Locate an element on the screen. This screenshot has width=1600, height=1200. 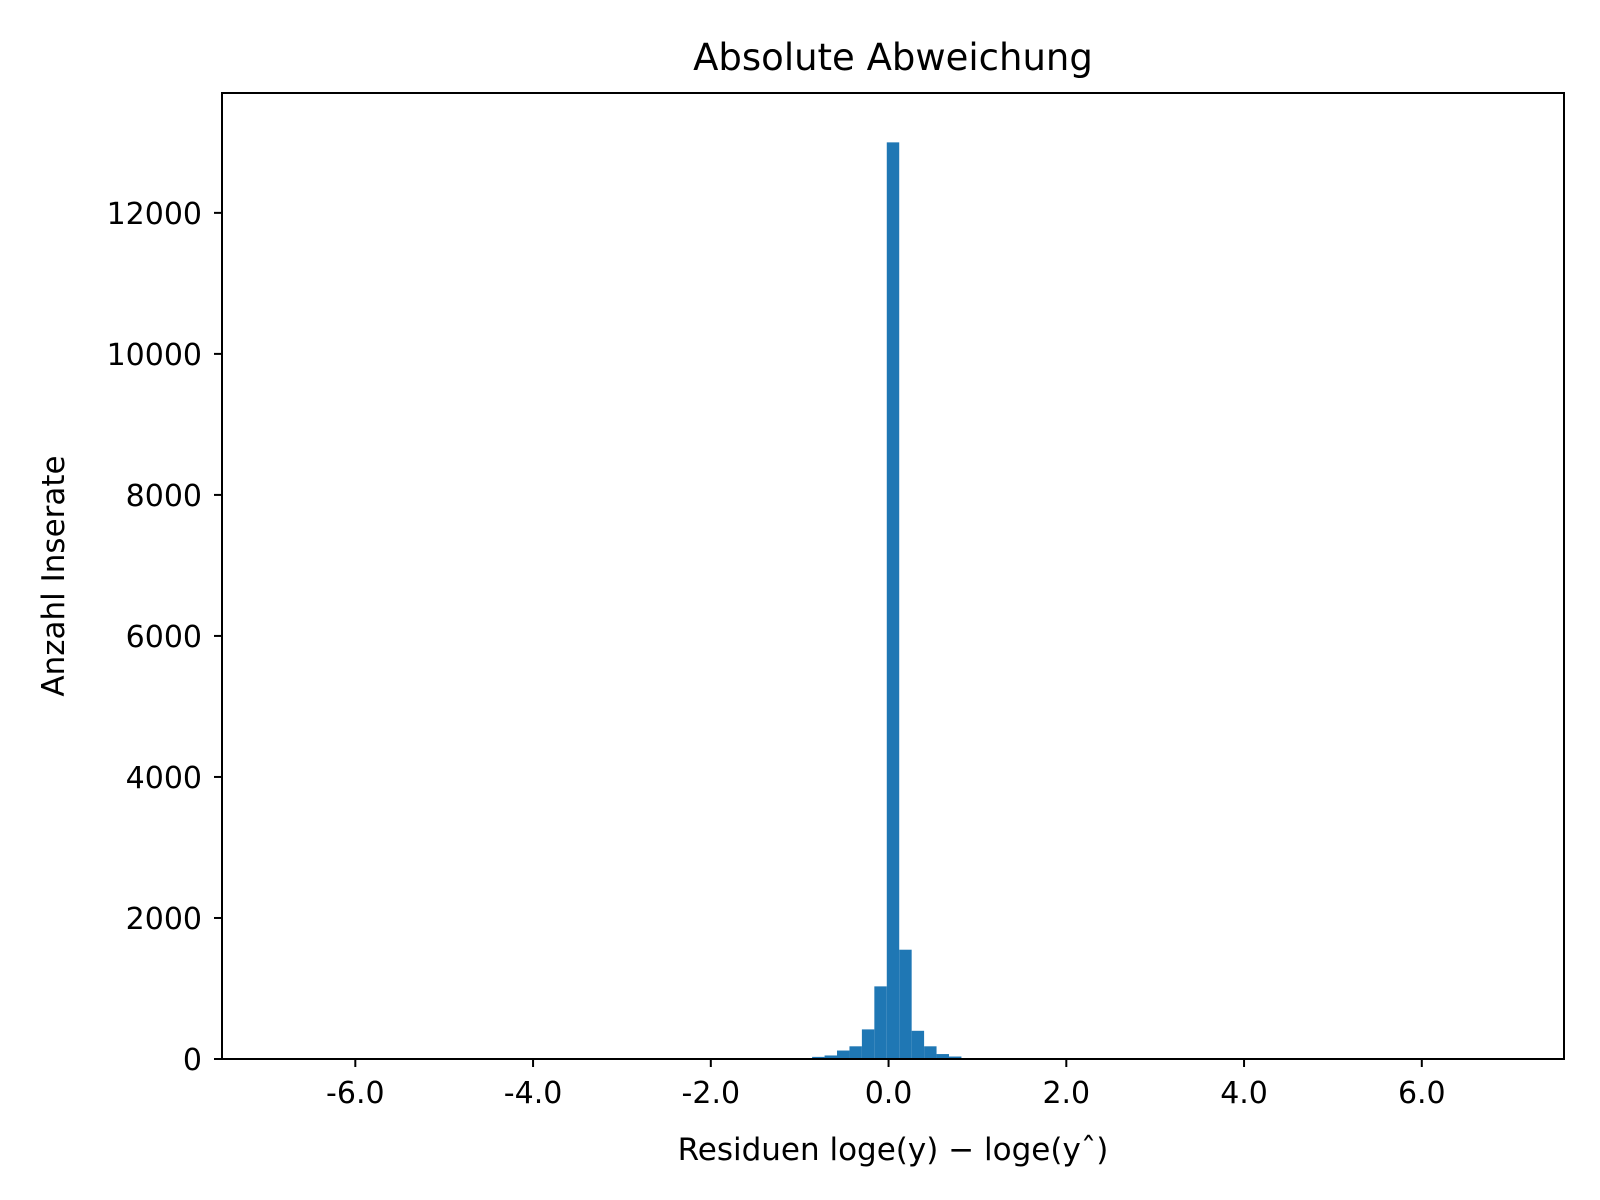
x-tick-label: -2.0 is located at coordinates (711, 1093).